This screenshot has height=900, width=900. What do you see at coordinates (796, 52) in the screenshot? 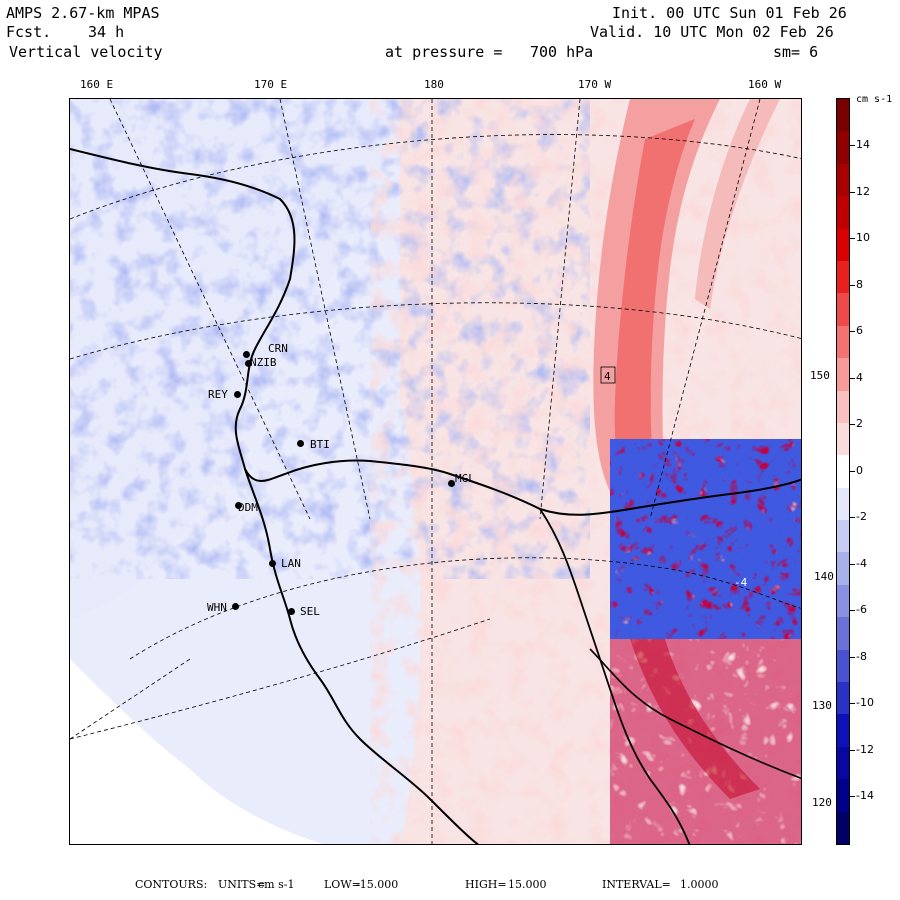
I see `smoothing-value: sm= 6` at bounding box center [796, 52].